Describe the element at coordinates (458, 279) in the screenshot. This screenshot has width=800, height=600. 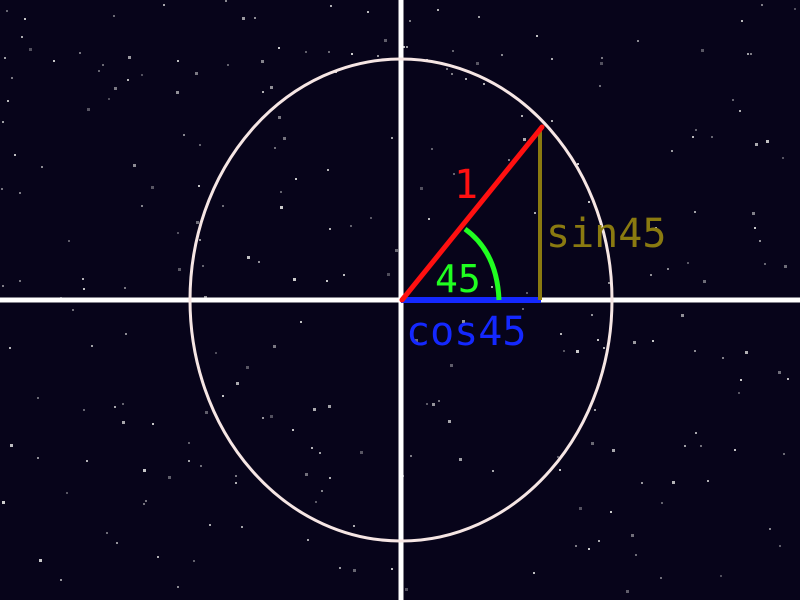
I see `angle-label: 45` at that location.